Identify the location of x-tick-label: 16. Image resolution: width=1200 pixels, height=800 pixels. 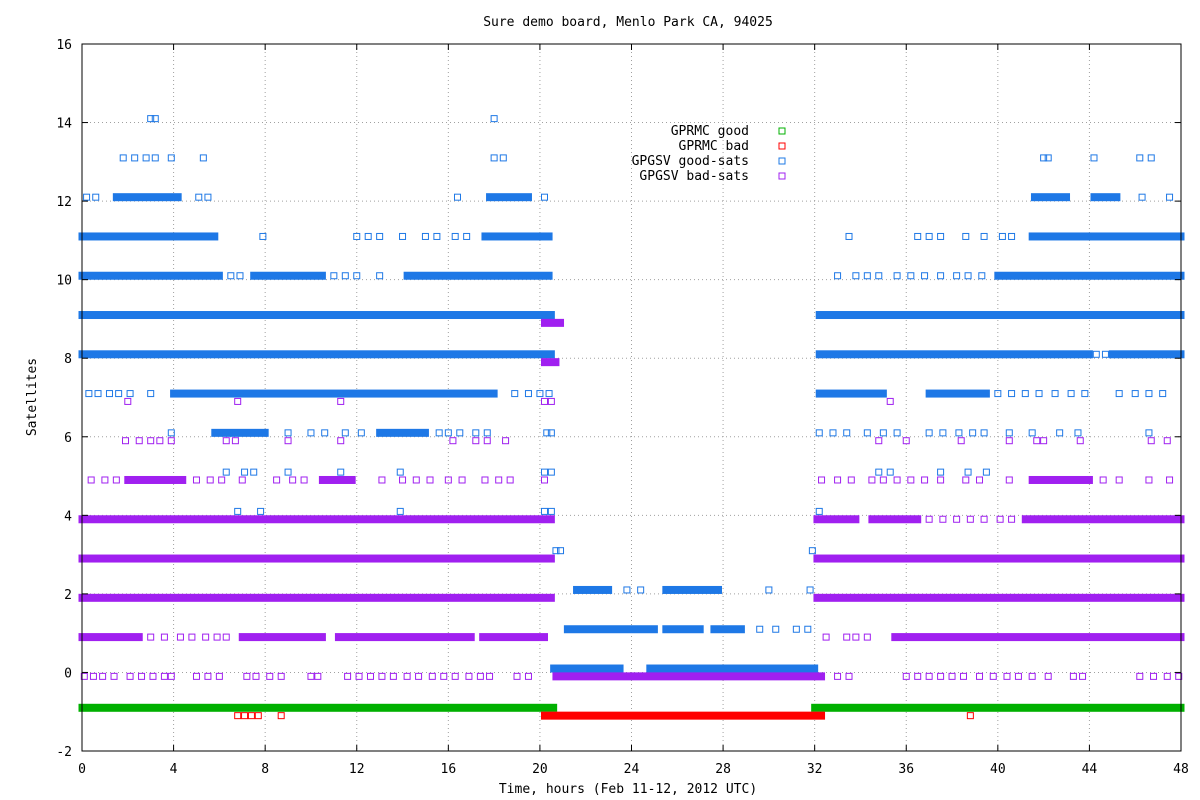
(449, 769).